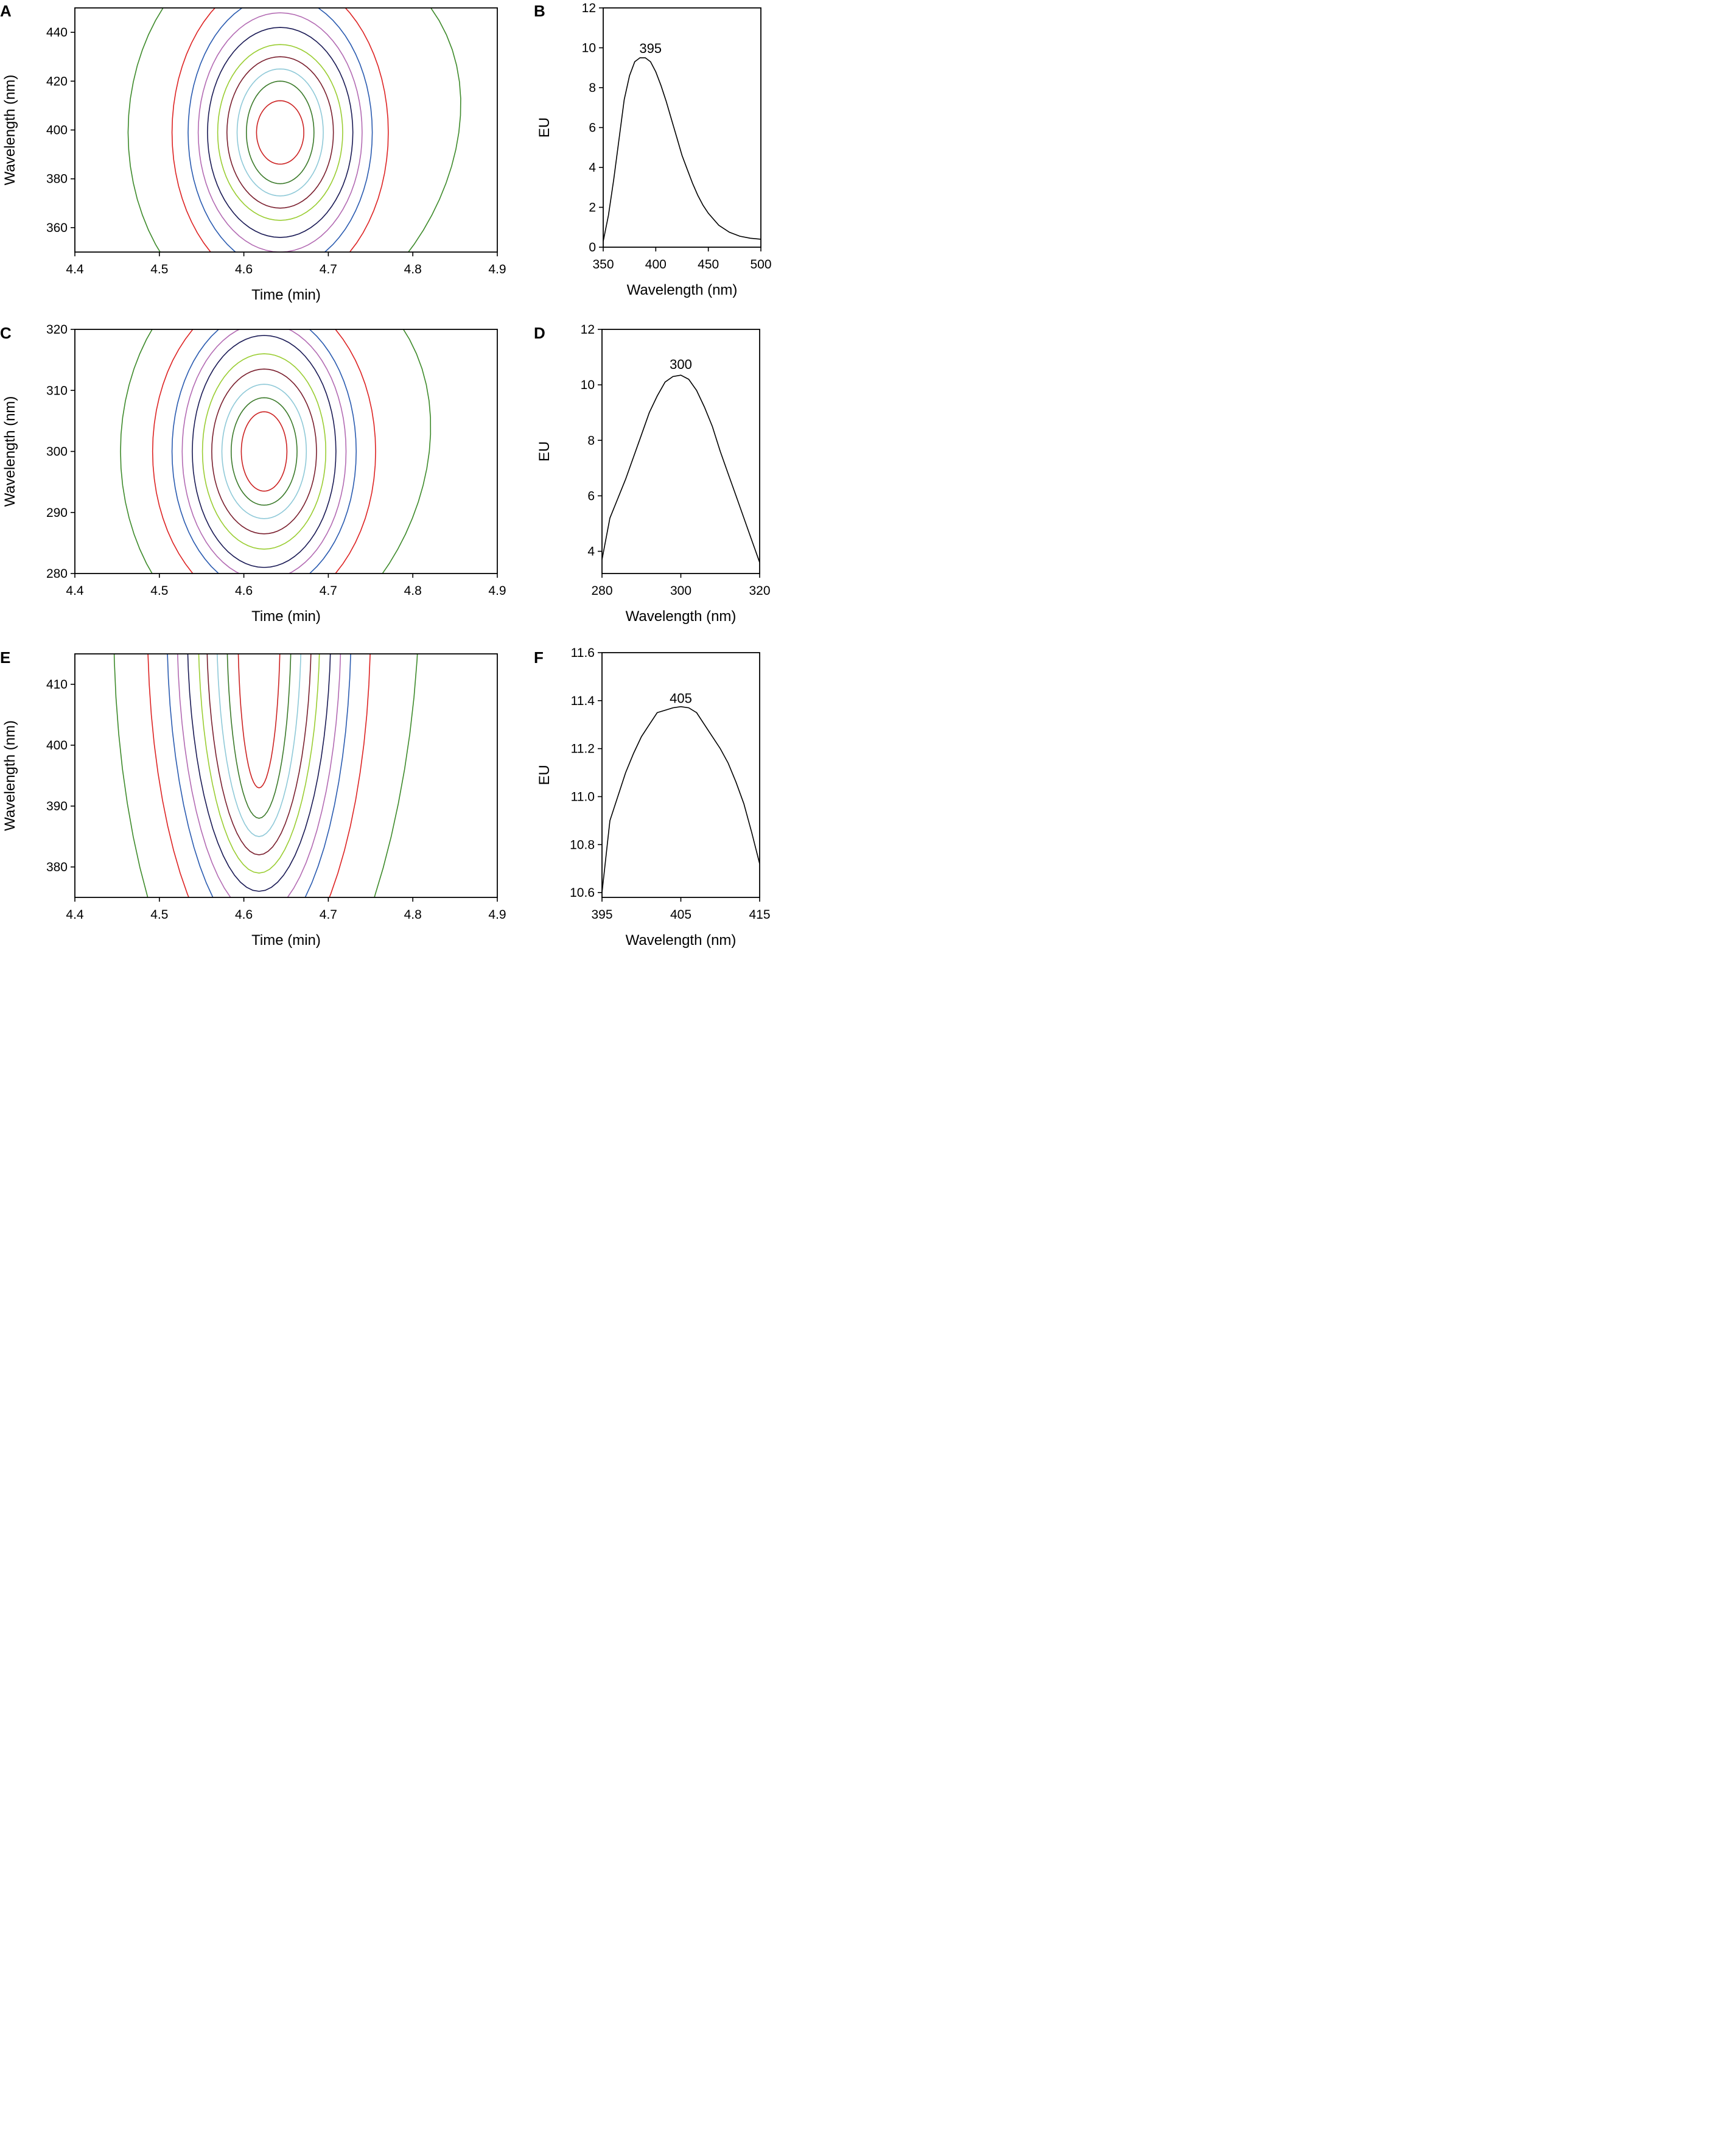 Image resolution: width=1736 pixels, height=2140 pixels. I want to click on y-tick-label: 410, so click(57, 685).